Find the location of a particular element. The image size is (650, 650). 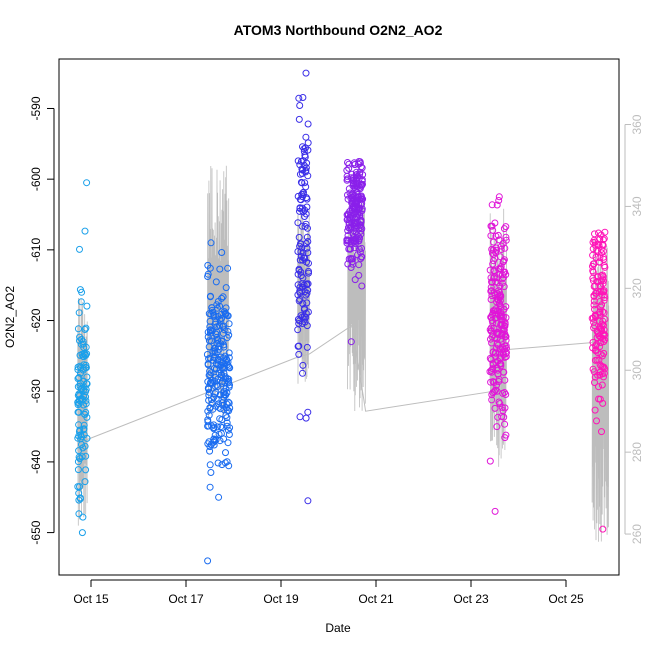

x-tick-label: Oct 15 is located at coordinates (91, 599).